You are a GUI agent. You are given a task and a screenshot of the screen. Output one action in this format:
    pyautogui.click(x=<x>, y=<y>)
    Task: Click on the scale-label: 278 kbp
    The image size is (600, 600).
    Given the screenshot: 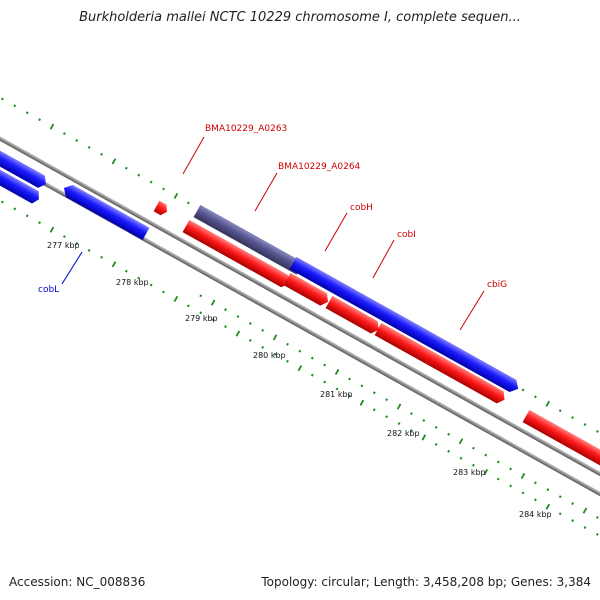 What is the action you would take?
    pyautogui.click(x=132, y=282)
    